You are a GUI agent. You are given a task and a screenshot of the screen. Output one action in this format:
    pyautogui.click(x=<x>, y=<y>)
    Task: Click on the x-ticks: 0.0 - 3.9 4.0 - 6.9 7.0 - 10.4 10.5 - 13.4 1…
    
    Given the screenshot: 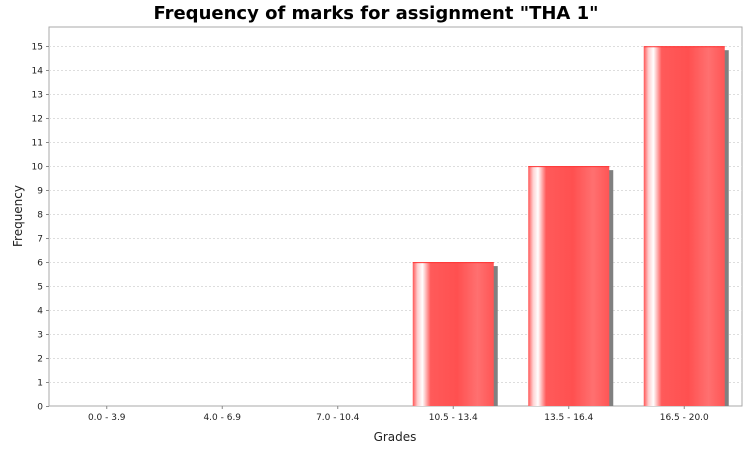 What is the action you would take?
    pyautogui.click(x=398, y=414)
    